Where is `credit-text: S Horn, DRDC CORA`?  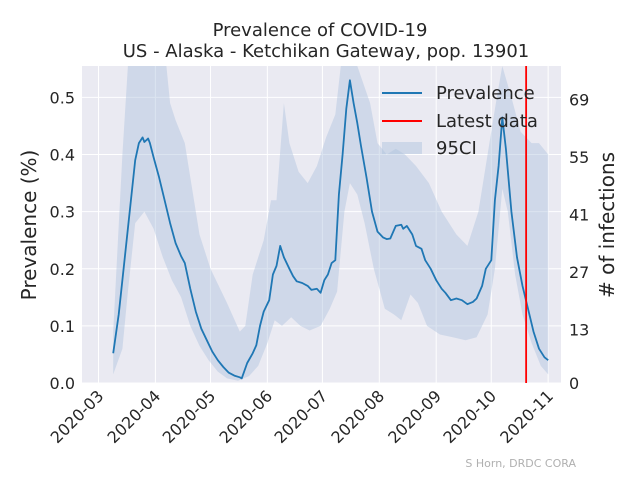 credit-text: S Horn, DRDC CORA is located at coordinates (520, 463).